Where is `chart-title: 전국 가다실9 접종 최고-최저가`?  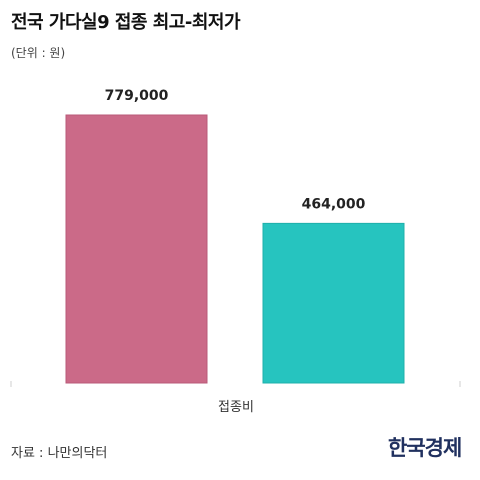
chart-title: 전국 가다실9 접종 최고-최저가 is located at coordinates (126, 22).